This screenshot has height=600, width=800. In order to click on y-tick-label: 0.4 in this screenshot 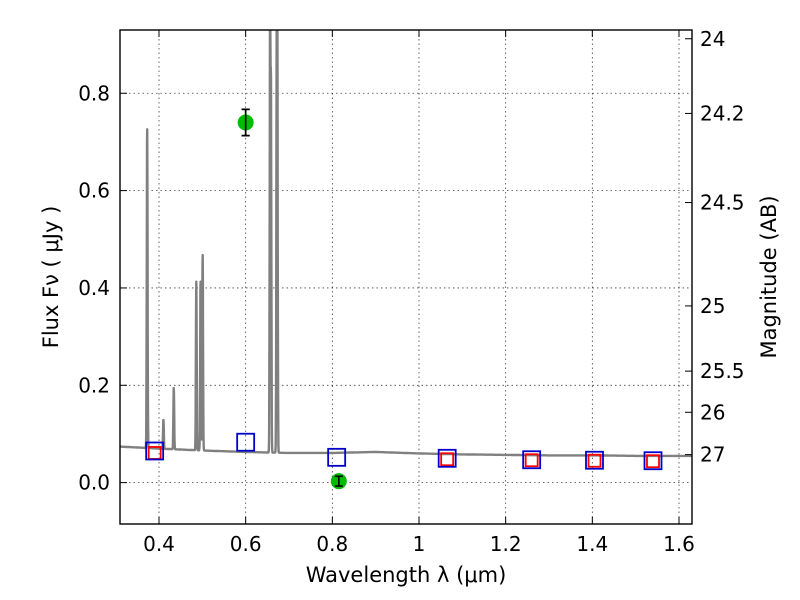, I will do `click(94, 288)`.